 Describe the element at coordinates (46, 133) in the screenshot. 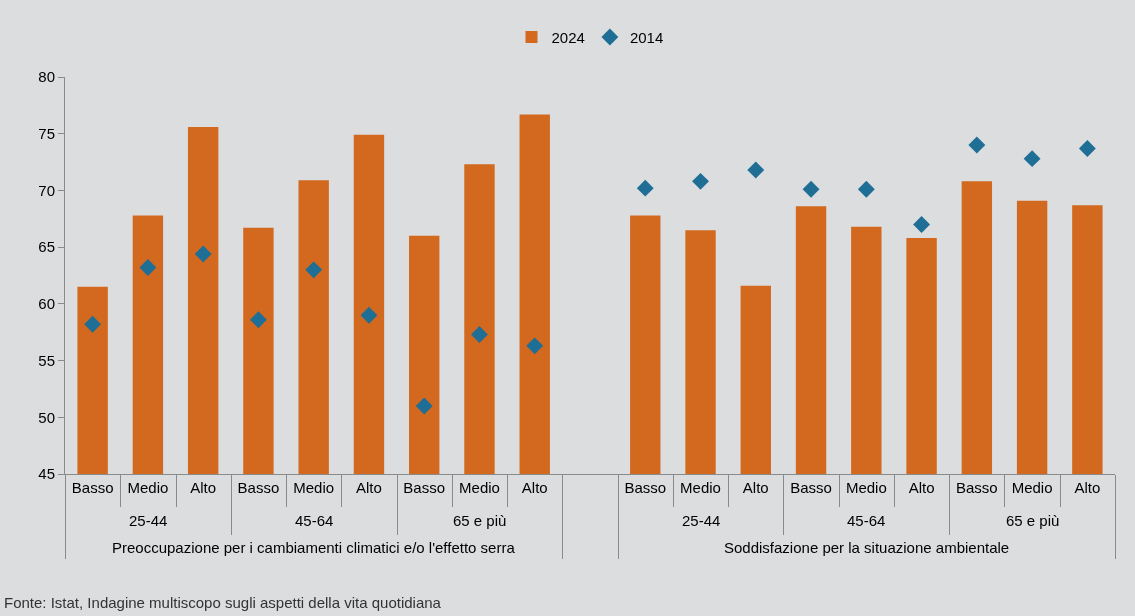

I see `y-tick-label: 75` at that location.